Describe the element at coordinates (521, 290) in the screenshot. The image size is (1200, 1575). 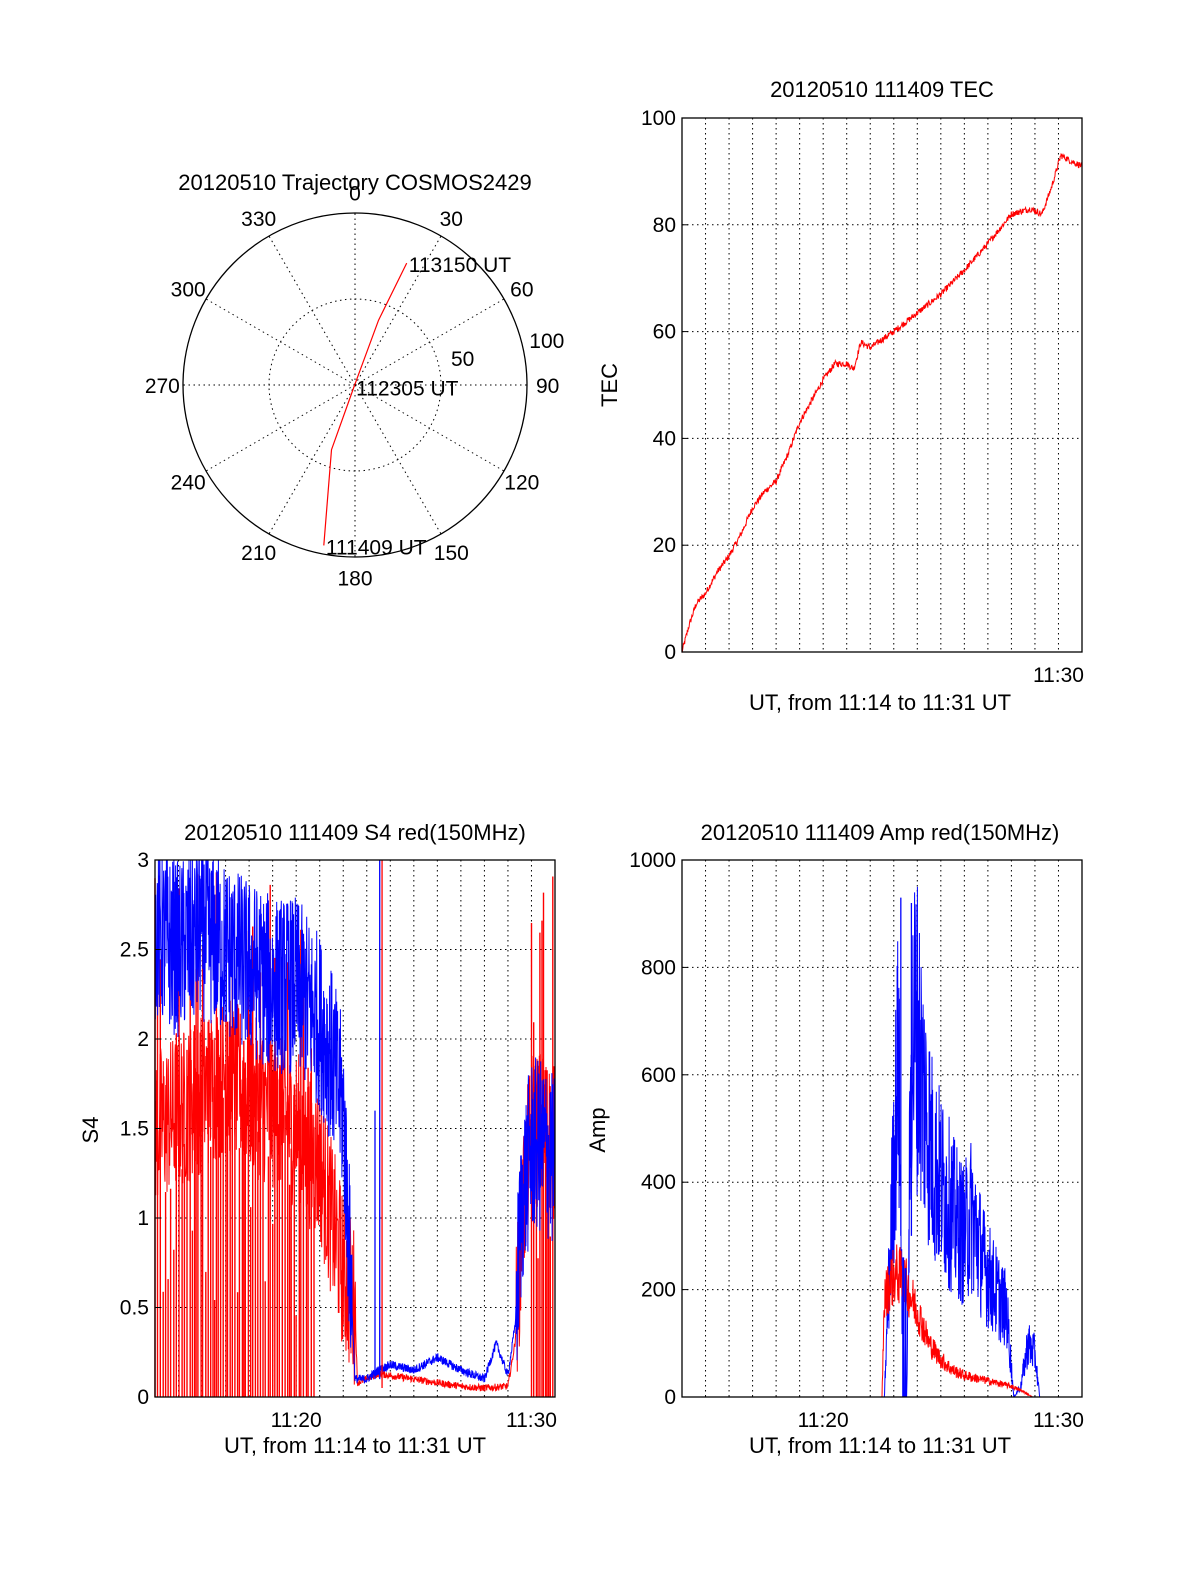
I see `polar-angle-label: 60` at that location.